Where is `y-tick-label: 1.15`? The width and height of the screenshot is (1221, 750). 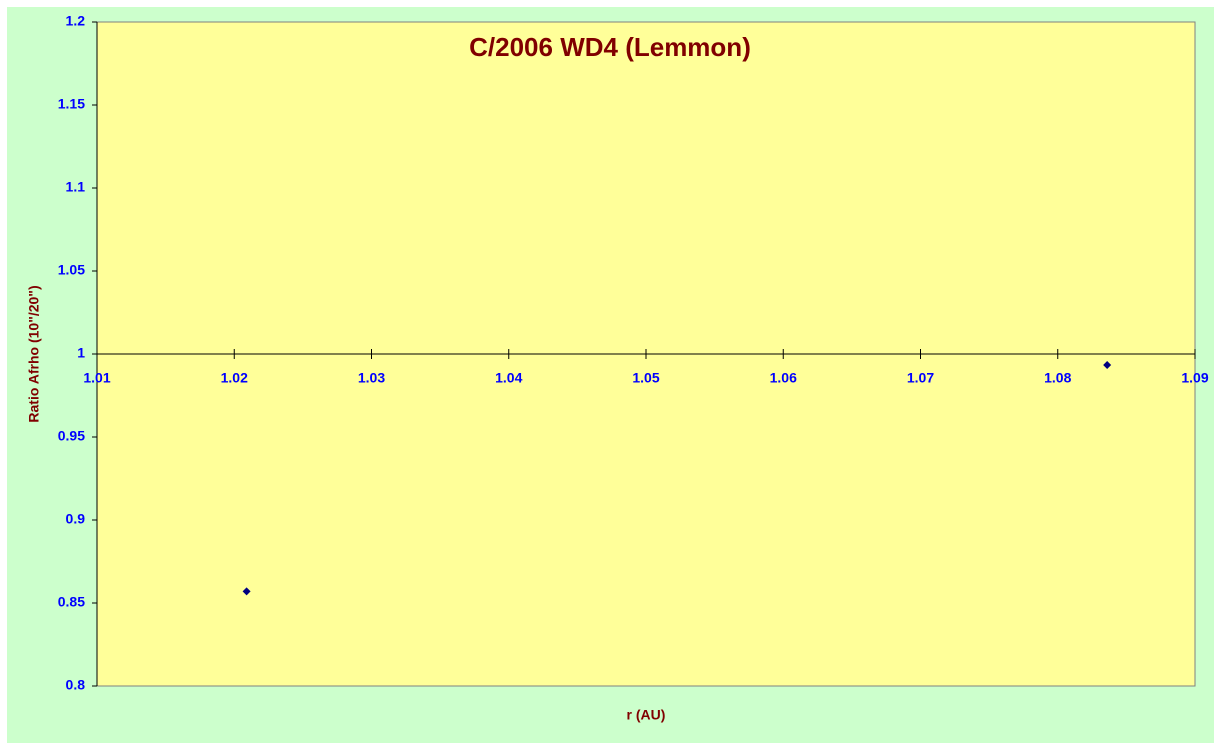 y-tick-label: 1.15 is located at coordinates (71, 104).